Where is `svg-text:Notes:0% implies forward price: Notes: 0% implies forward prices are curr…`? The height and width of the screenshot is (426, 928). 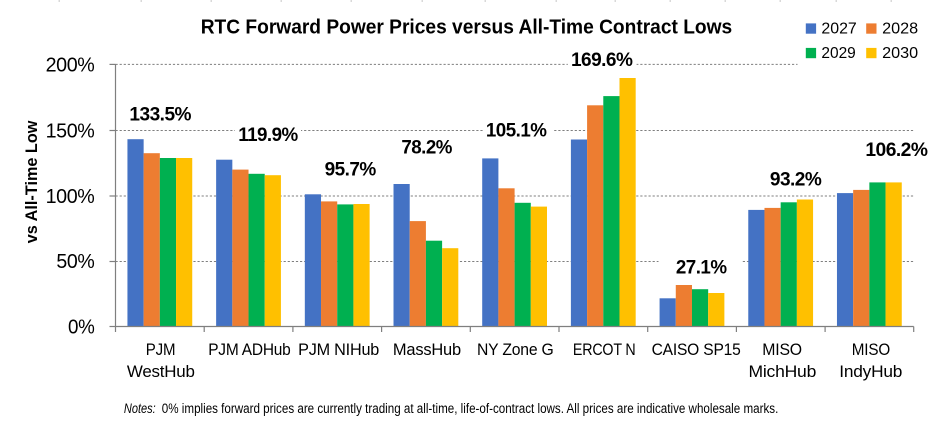
svg-text:Notes:0% implies forward price: Notes: 0% implies forward prices are curr… is located at coordinates (451, 408).